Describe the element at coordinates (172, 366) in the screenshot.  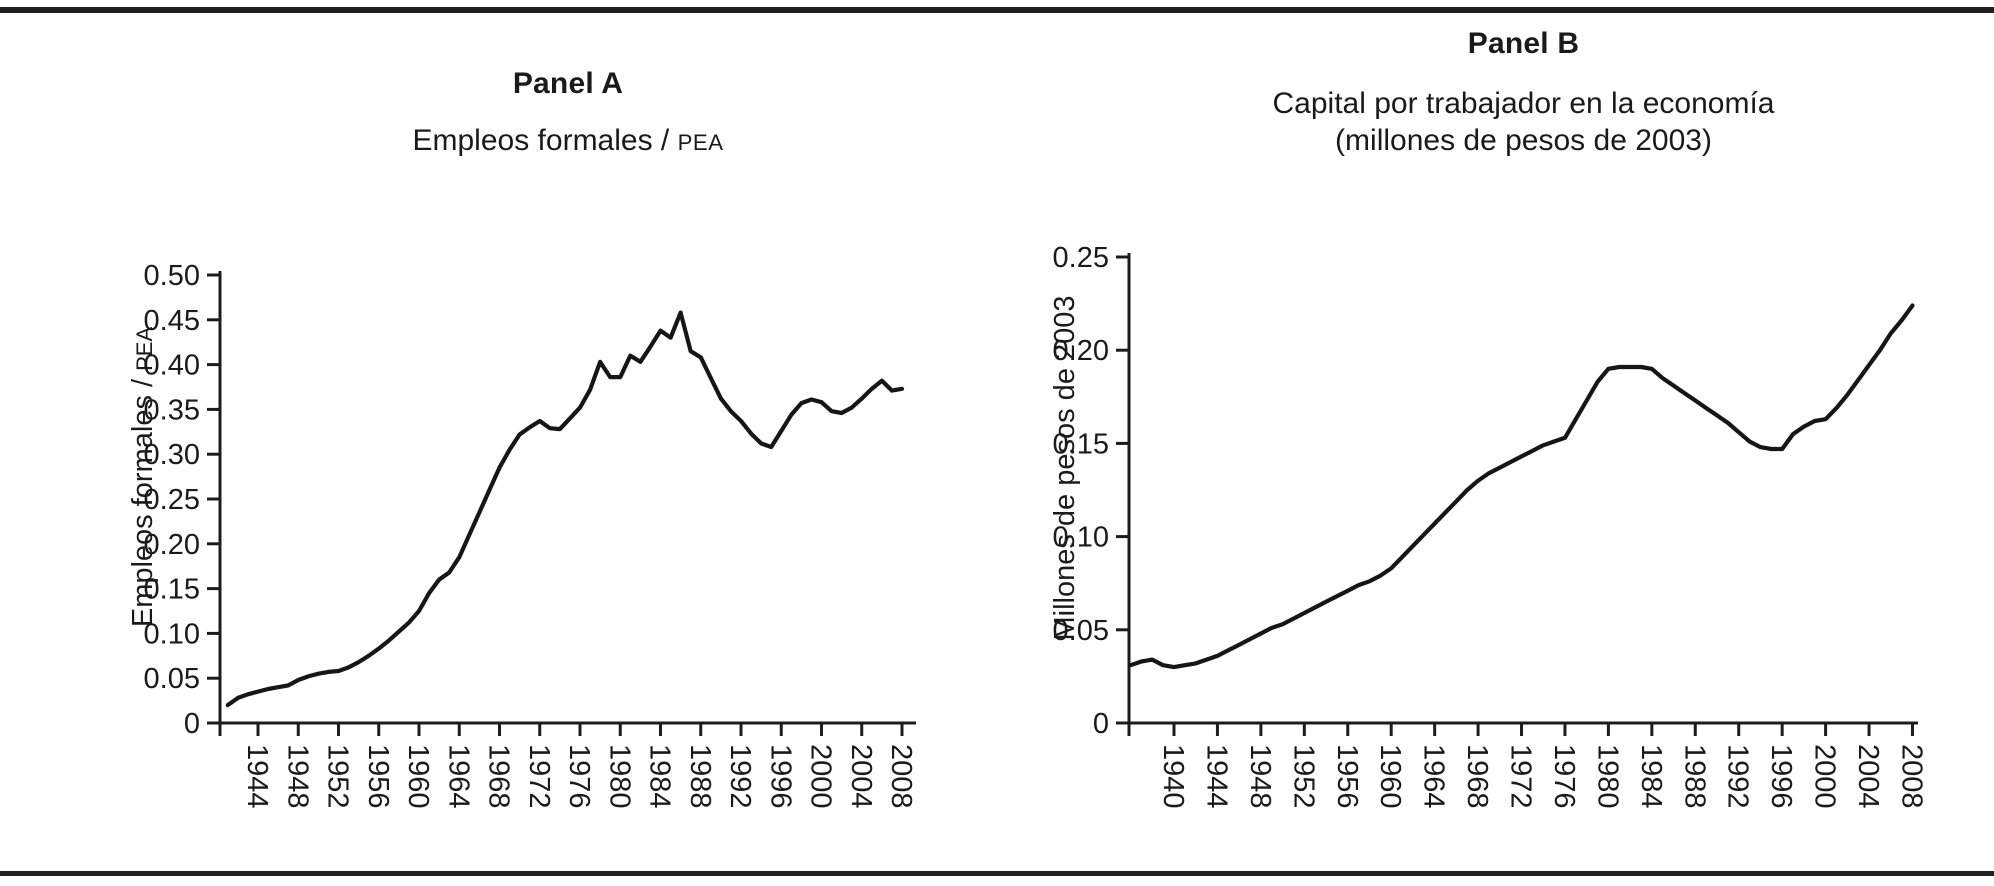
I see `y-tick-label: 0.40` at that location.